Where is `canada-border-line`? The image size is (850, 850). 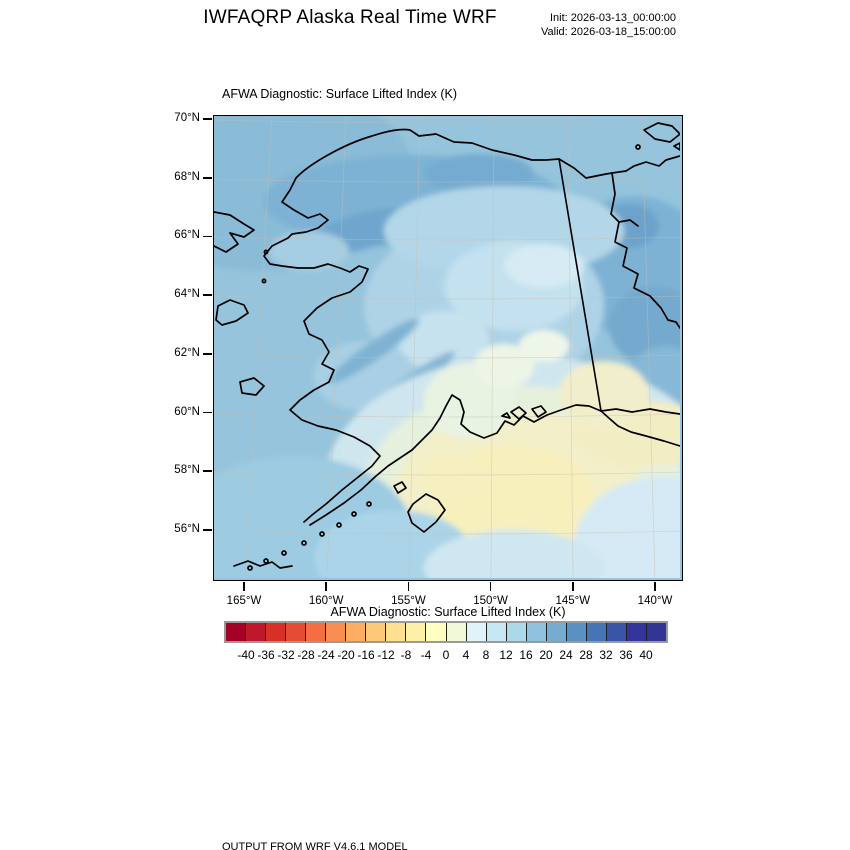 canada-border-line is located at coordinates (580, 285).